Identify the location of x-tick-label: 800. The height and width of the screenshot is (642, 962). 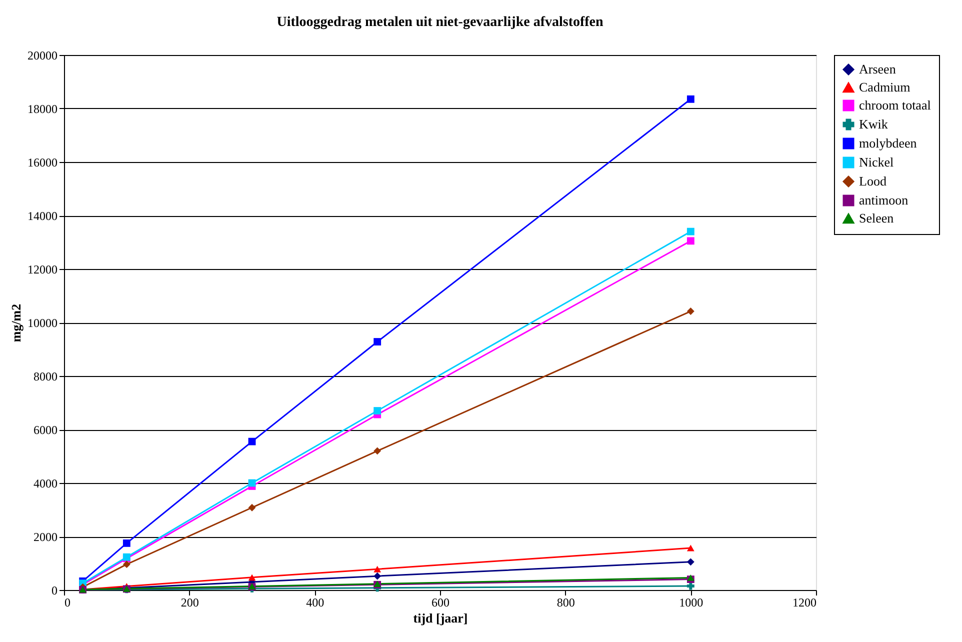
(565, 603).